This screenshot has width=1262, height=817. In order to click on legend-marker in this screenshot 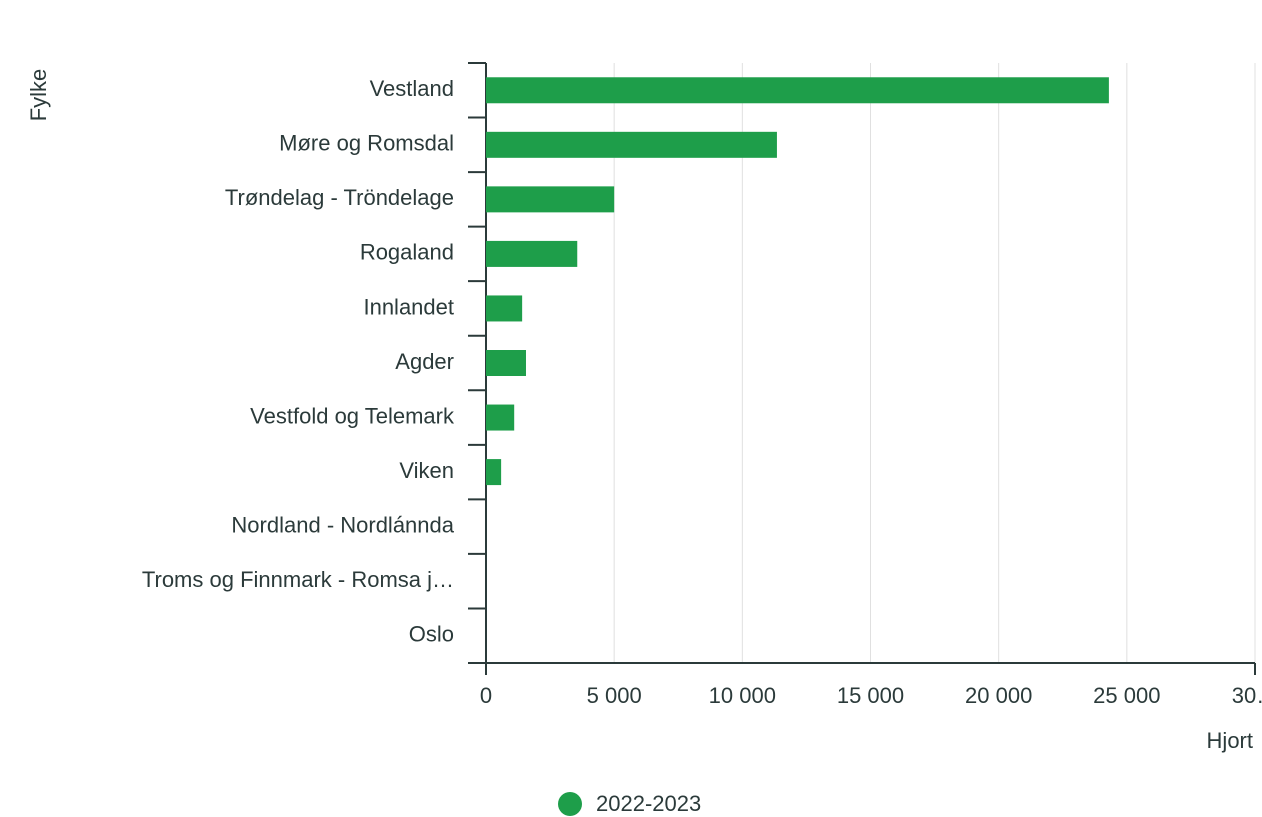, I will do `click(570, 804)`.